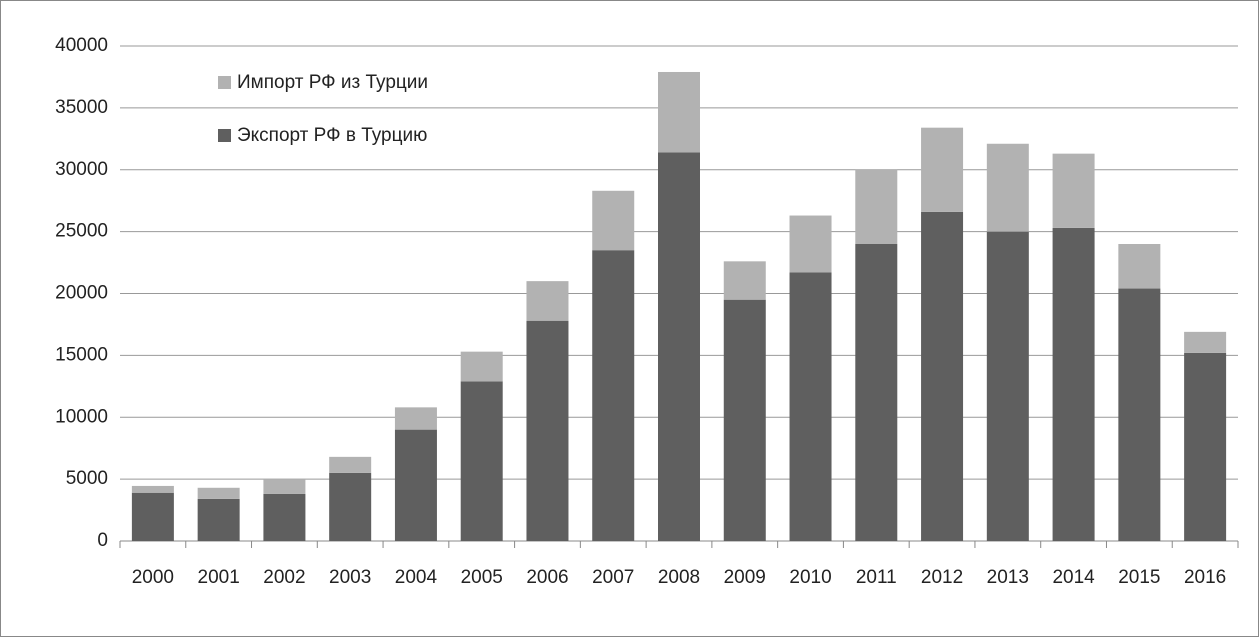 This screenshot has width=1259, height=642. What do you see at coordinates (810, 577) in the screenshot?
I see `x-tick-label: 2010` at bounding box center [810, 577].